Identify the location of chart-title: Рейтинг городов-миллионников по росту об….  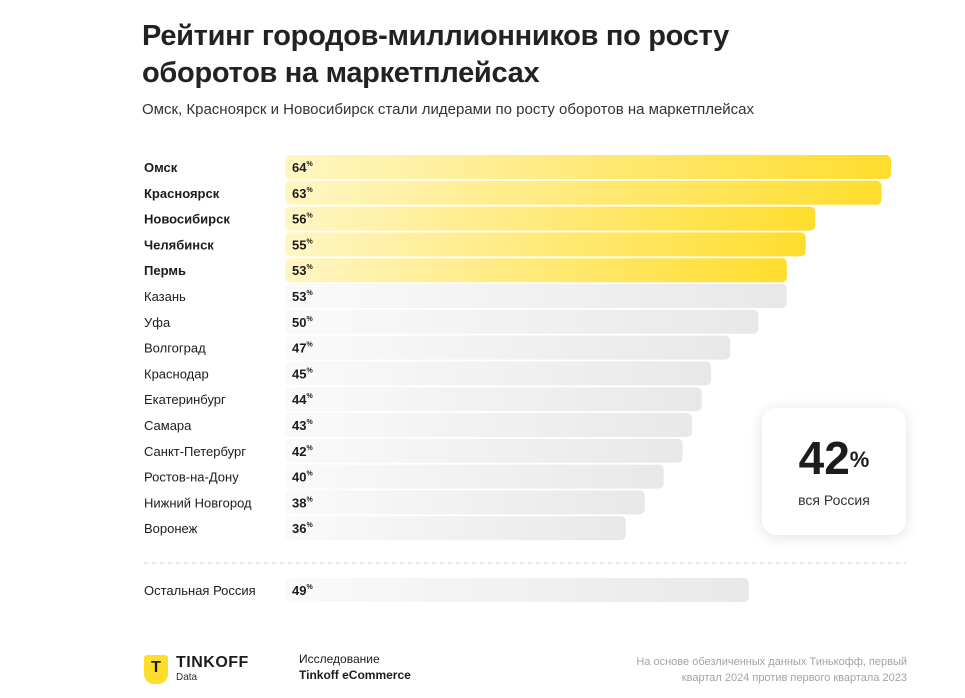
(435, 54).